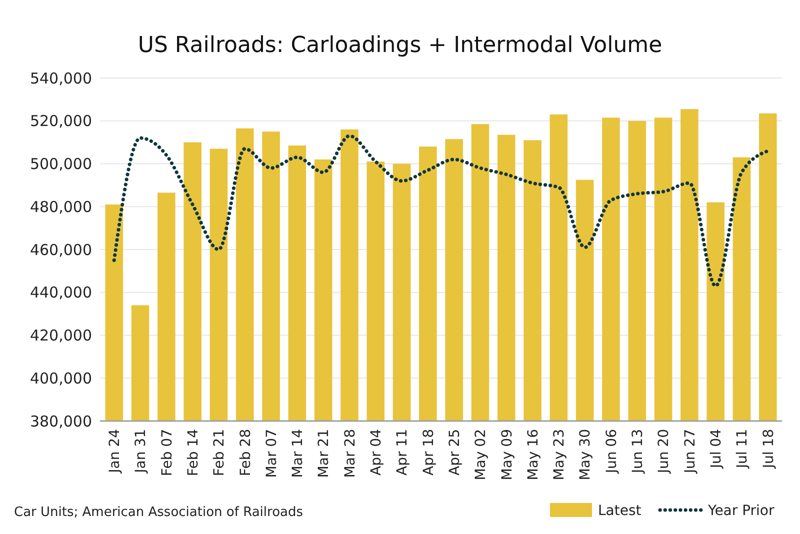 The height and width of the screenshot is (534, 800). What do you see at coordinates (402, 452) in the screenshot?
I see `x-tick-label: Apr 11` at bounding box center [402, 452].